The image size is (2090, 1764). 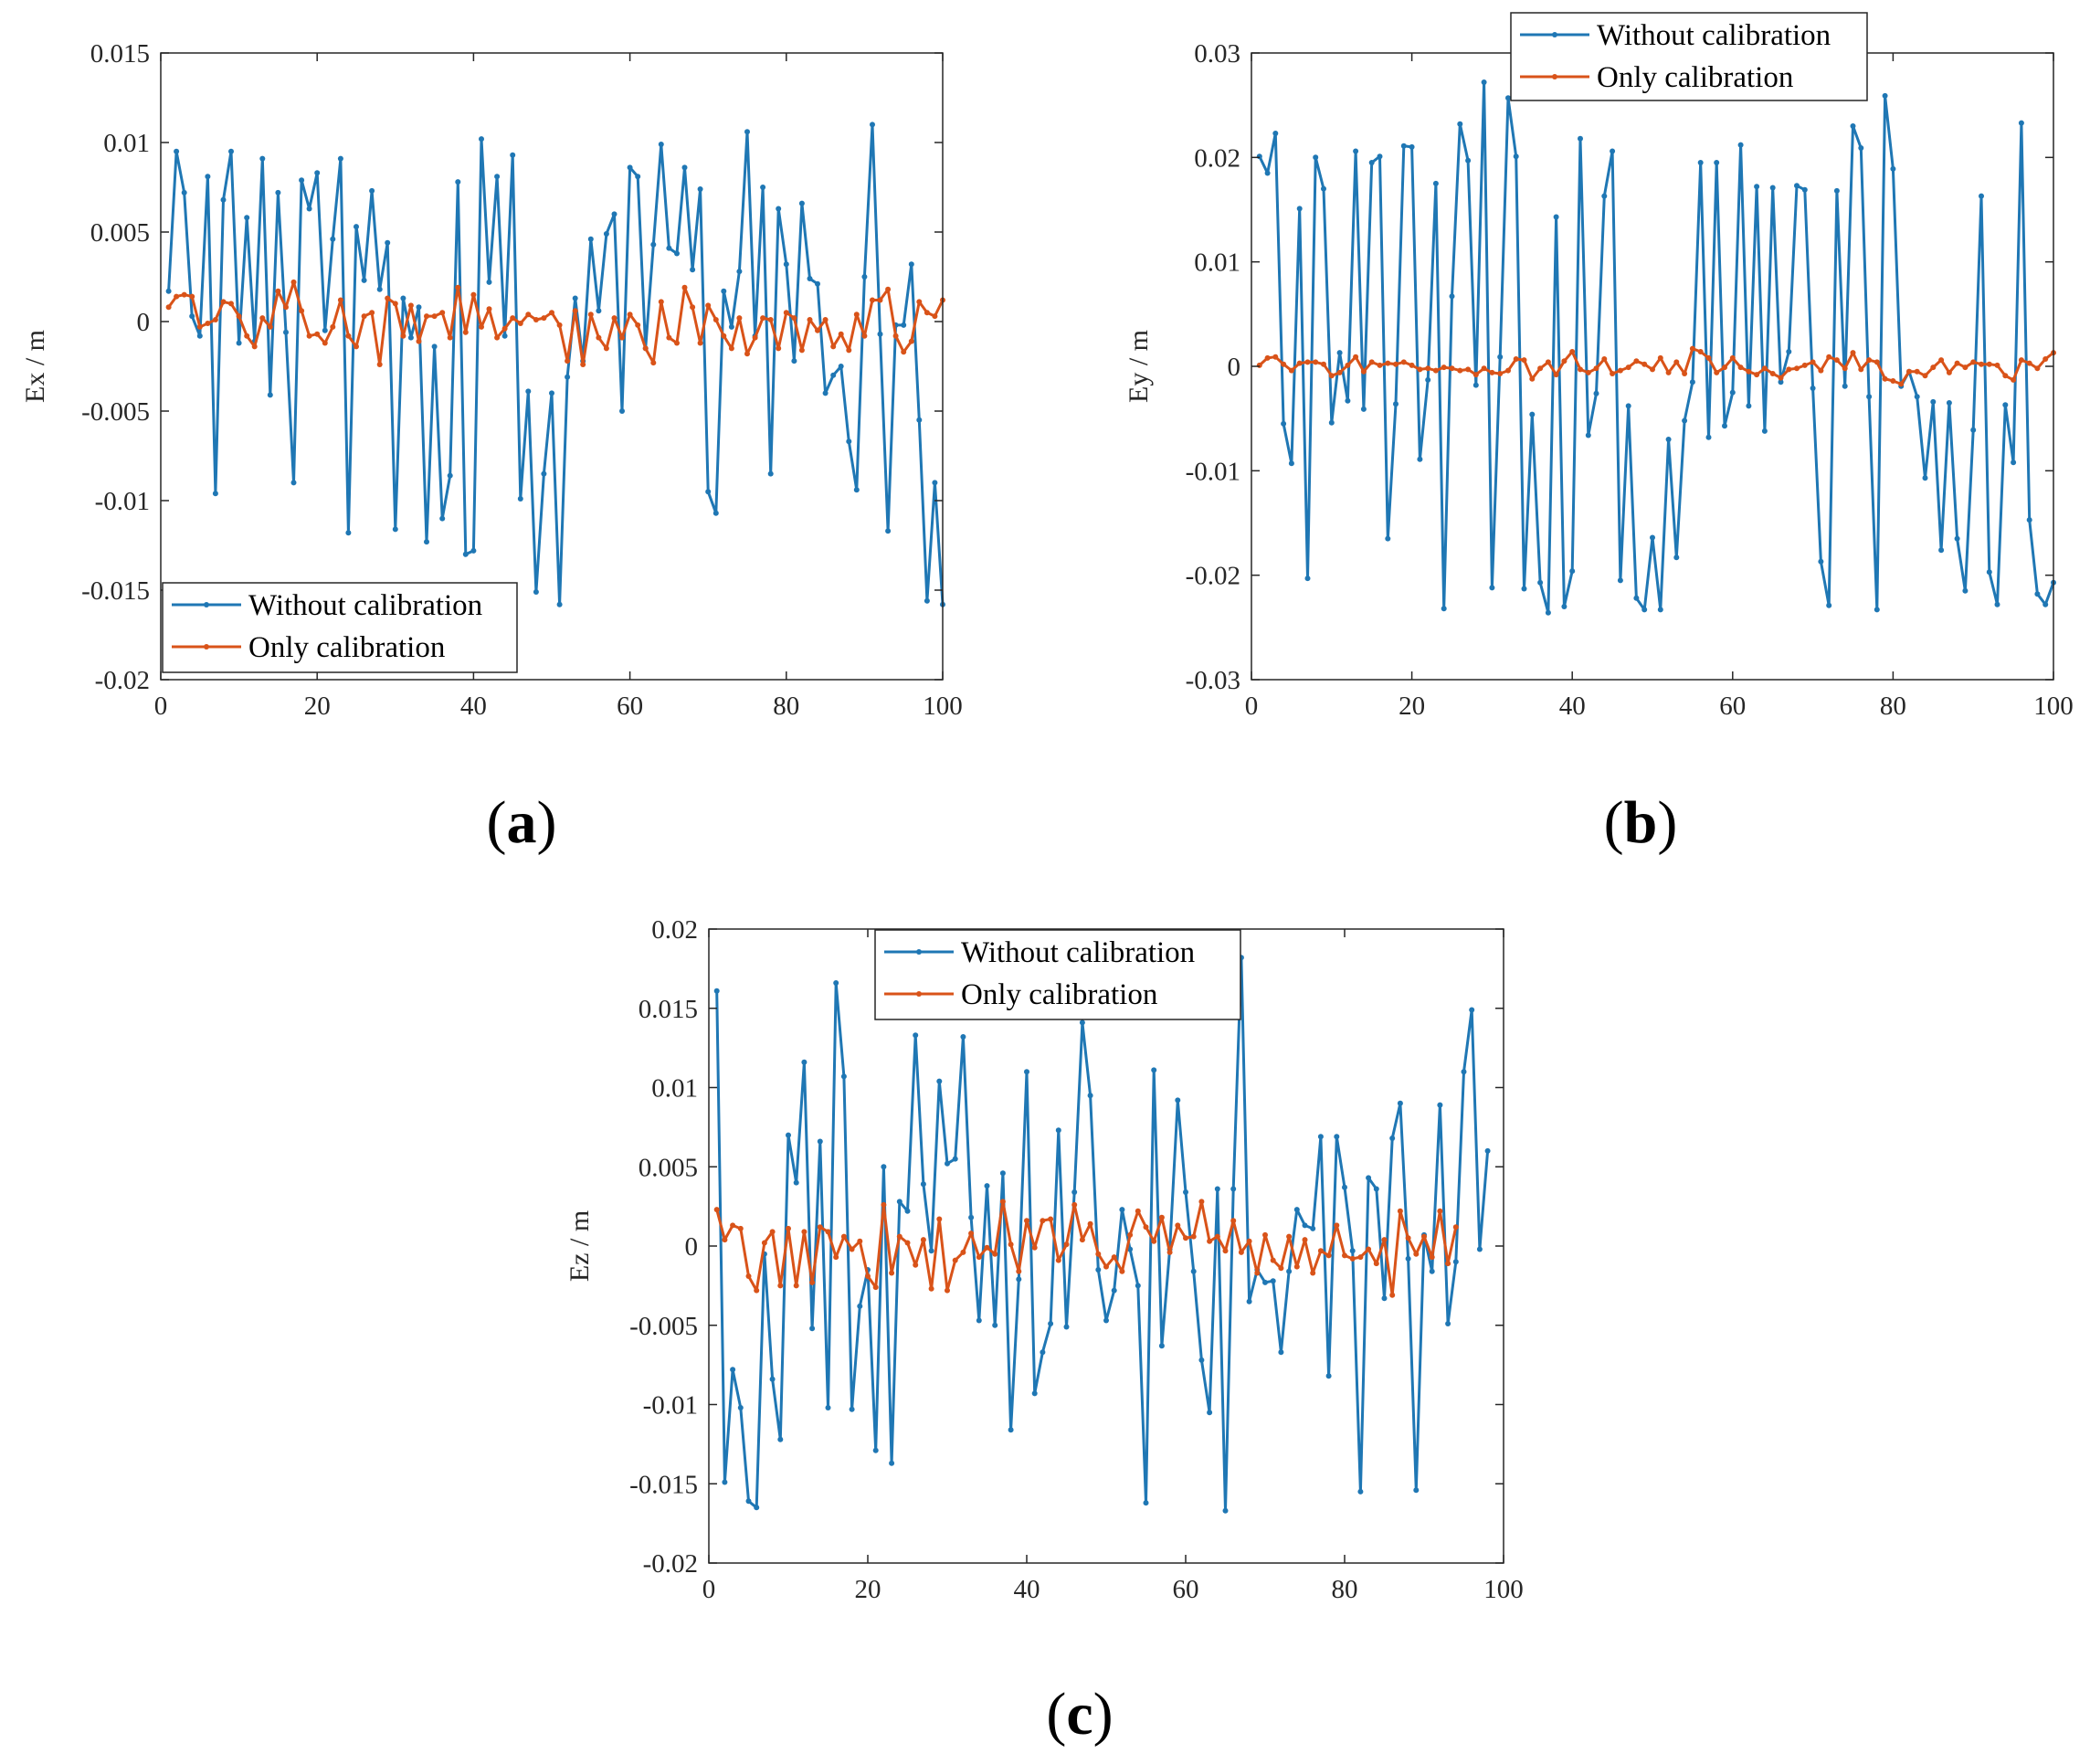 I want to click on x-tick-label: 0, so click(x=161, y=706).